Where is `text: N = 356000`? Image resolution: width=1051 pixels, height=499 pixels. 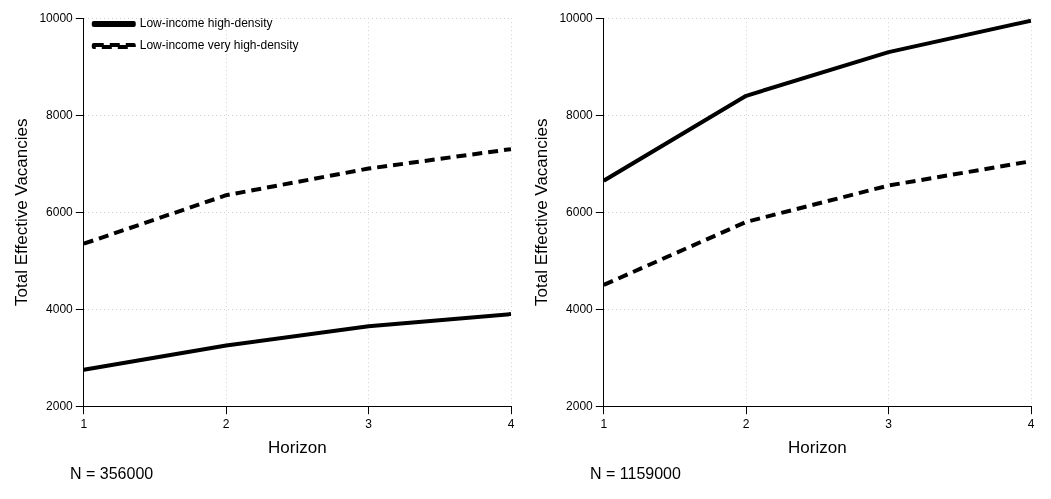
text: N = 356000 is located at coordinates (112, 474).